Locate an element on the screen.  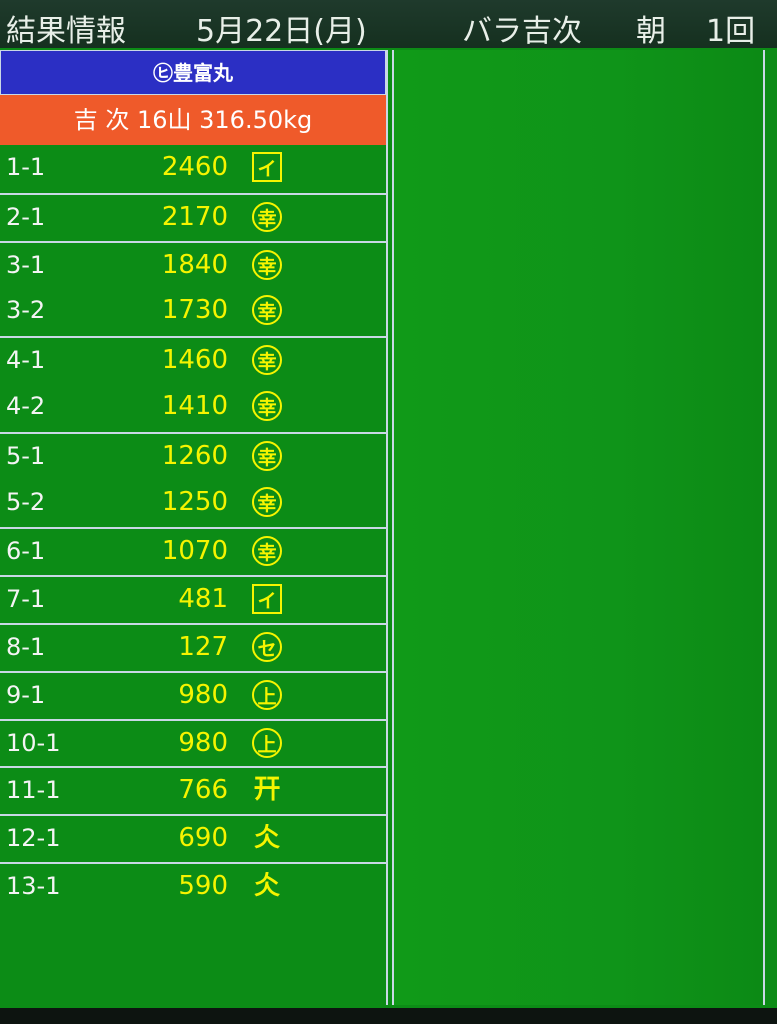
price: 1250 is located at coordinates (194, 501).